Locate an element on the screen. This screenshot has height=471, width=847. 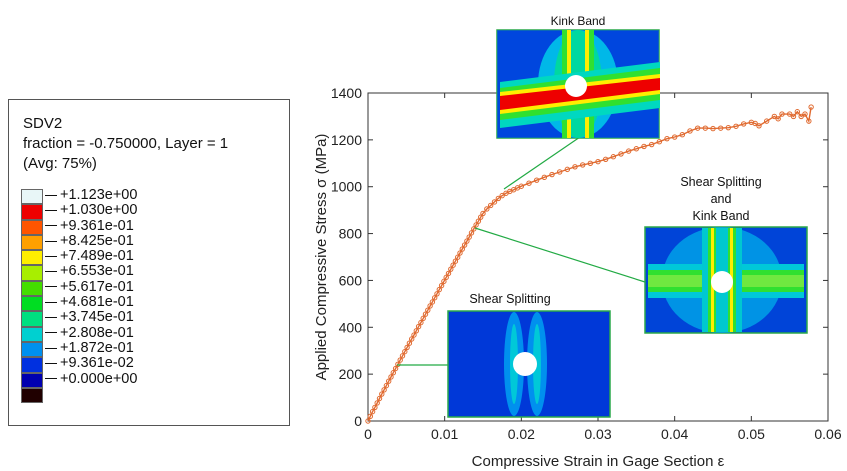
y-axis-label: Applied Compressive Stress σ (MPa) is located at coordinates (321, 257).